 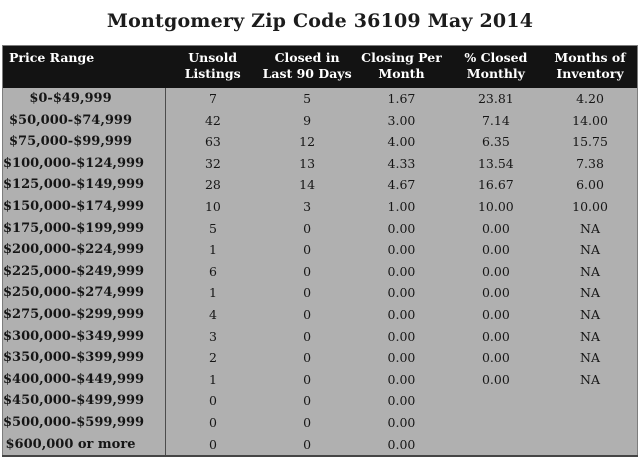 What do you see at coordinates (84, 142) in the screenshot?
I see `cell-price-range: $75,000-$99,999` at bounding box center [84, 142].